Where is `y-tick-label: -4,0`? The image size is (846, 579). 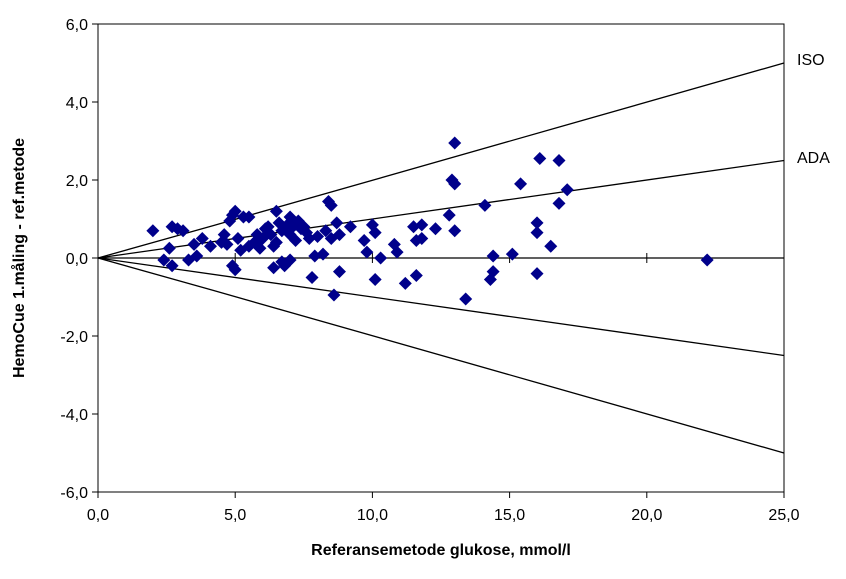
y-tick-label: -4,0 is located at coordinates (74, 415).